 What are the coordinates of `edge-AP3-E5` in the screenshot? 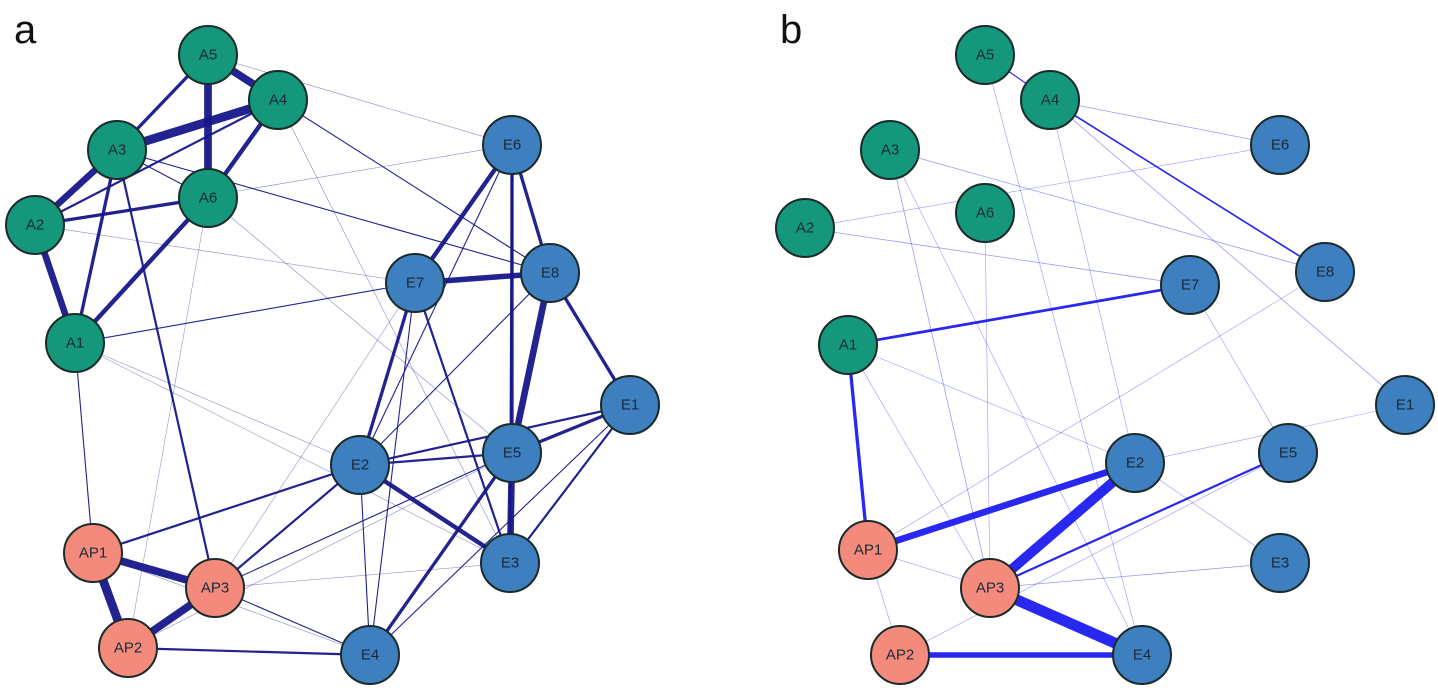 It's located at (1139, 520).